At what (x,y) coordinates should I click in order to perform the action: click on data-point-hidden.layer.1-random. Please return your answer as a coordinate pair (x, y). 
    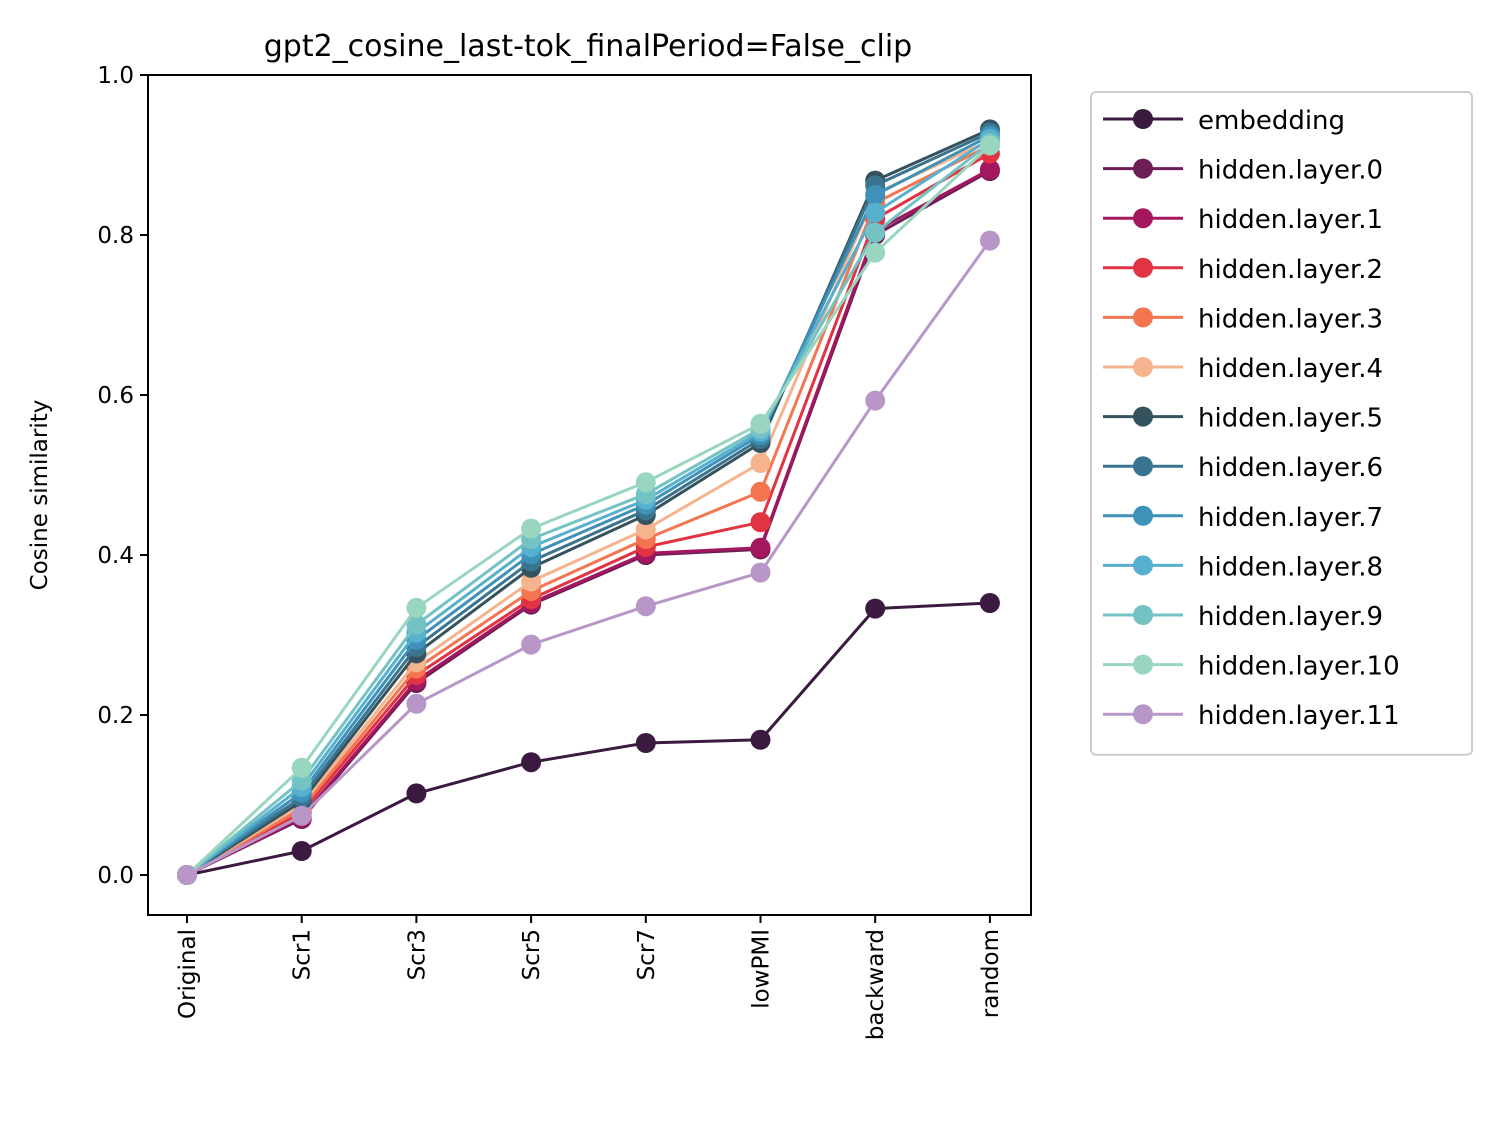
    Looking at the image, I should click on (989, 169).